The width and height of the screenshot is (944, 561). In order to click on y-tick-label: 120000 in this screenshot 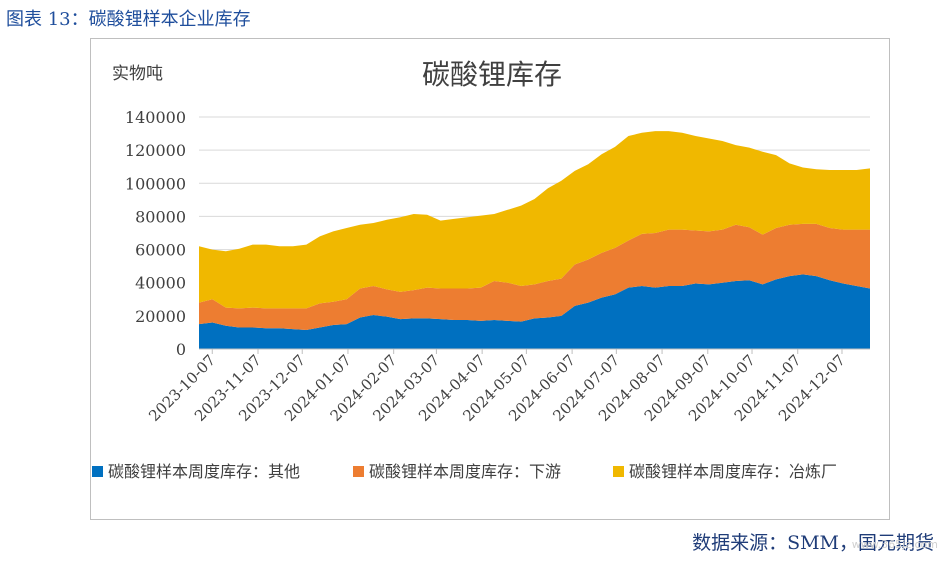, I will do `click(155, 150)`.